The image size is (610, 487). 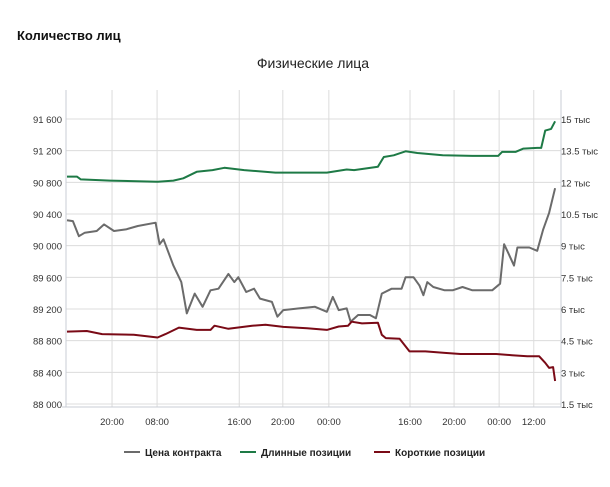 I want to click on y-left-tick-label: 89 600, so click(x=47, y=278).